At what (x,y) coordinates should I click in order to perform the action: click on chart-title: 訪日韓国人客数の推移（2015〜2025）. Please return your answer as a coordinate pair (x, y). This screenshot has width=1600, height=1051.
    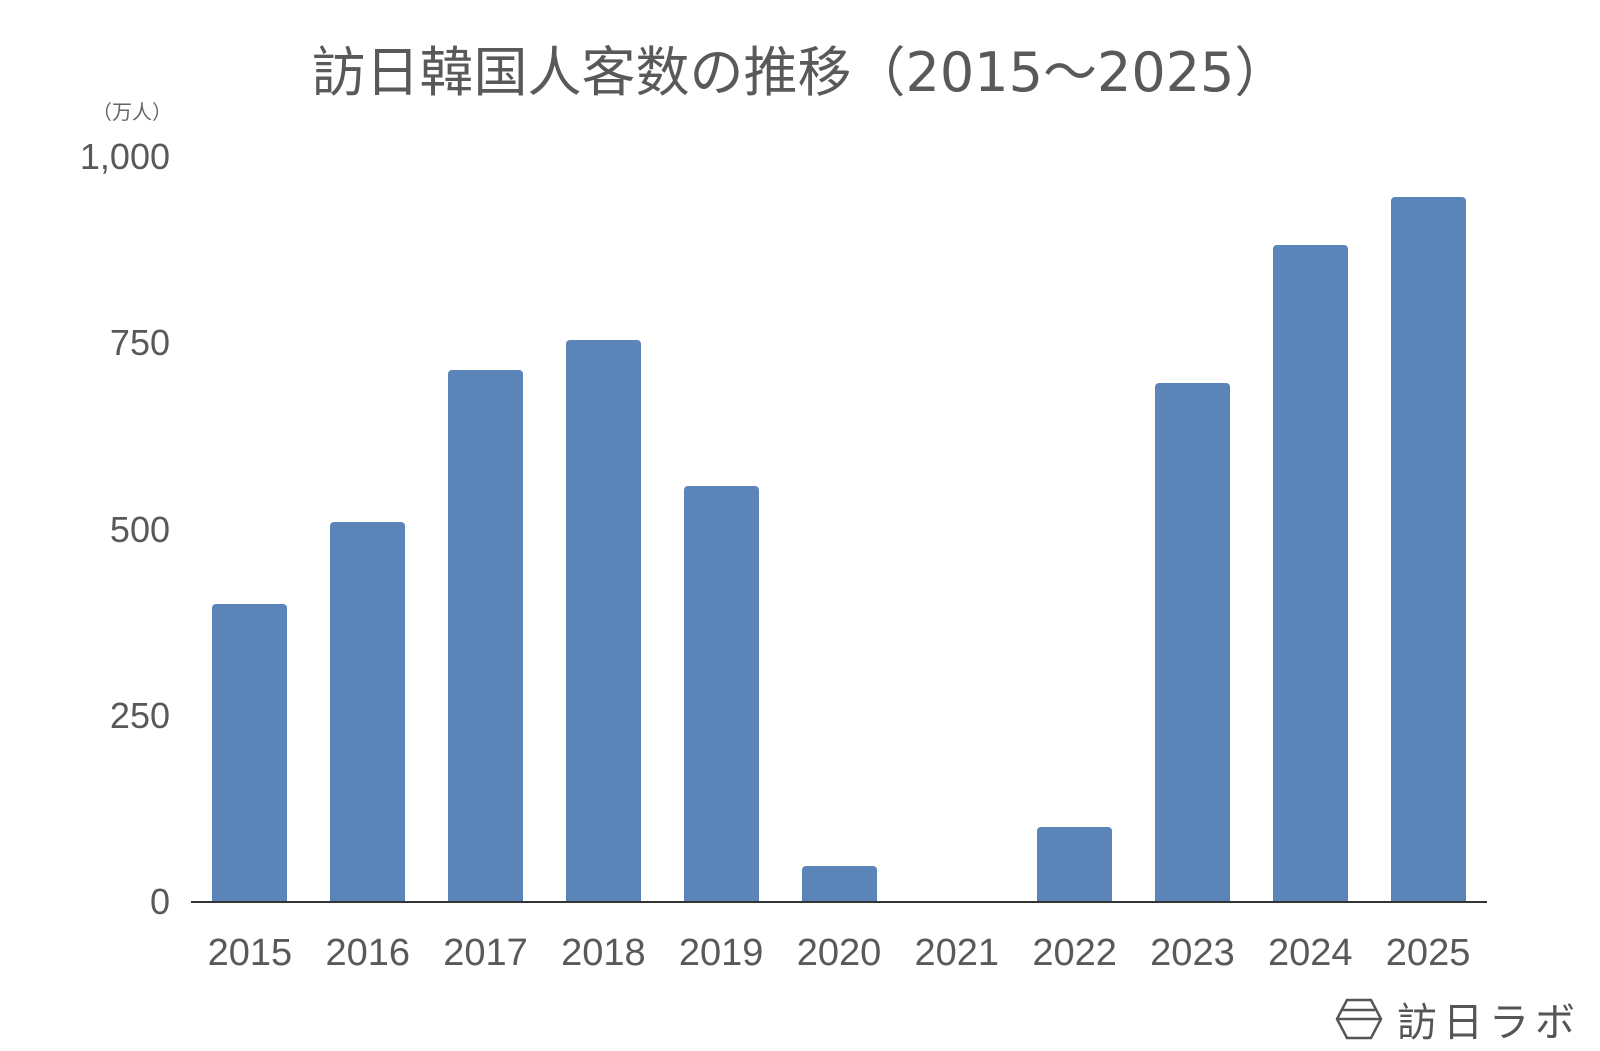
    Looking at the image, I should click on (800, 72).